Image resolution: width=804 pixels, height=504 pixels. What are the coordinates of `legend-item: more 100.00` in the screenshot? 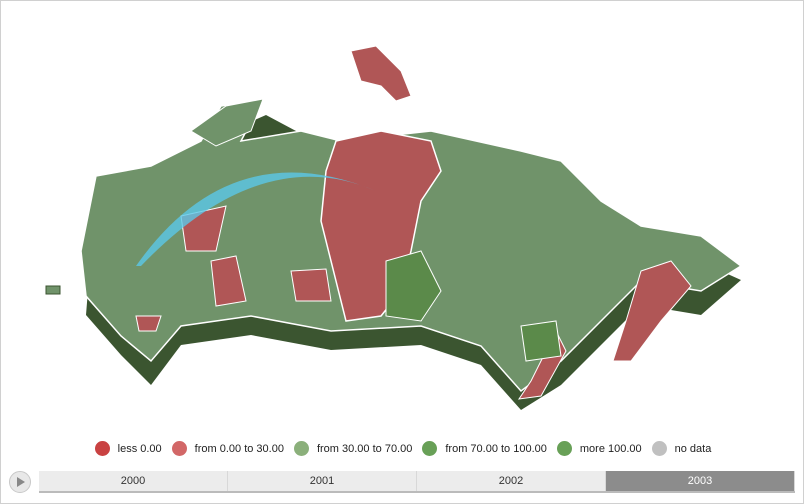 It's located at (599, 448).